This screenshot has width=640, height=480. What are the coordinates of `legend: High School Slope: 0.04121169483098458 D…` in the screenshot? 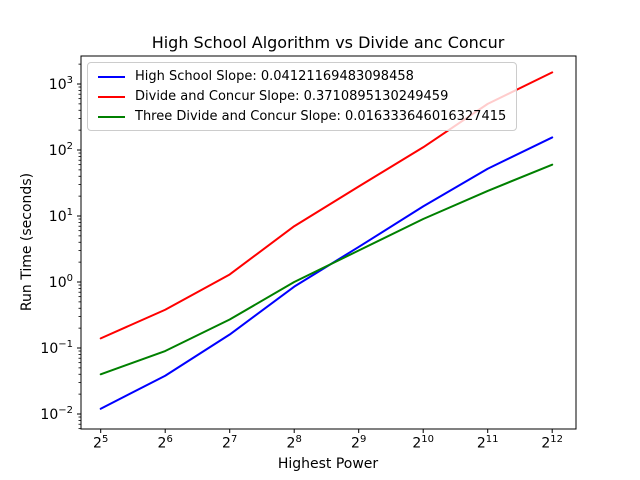 It's located at (302, 96).